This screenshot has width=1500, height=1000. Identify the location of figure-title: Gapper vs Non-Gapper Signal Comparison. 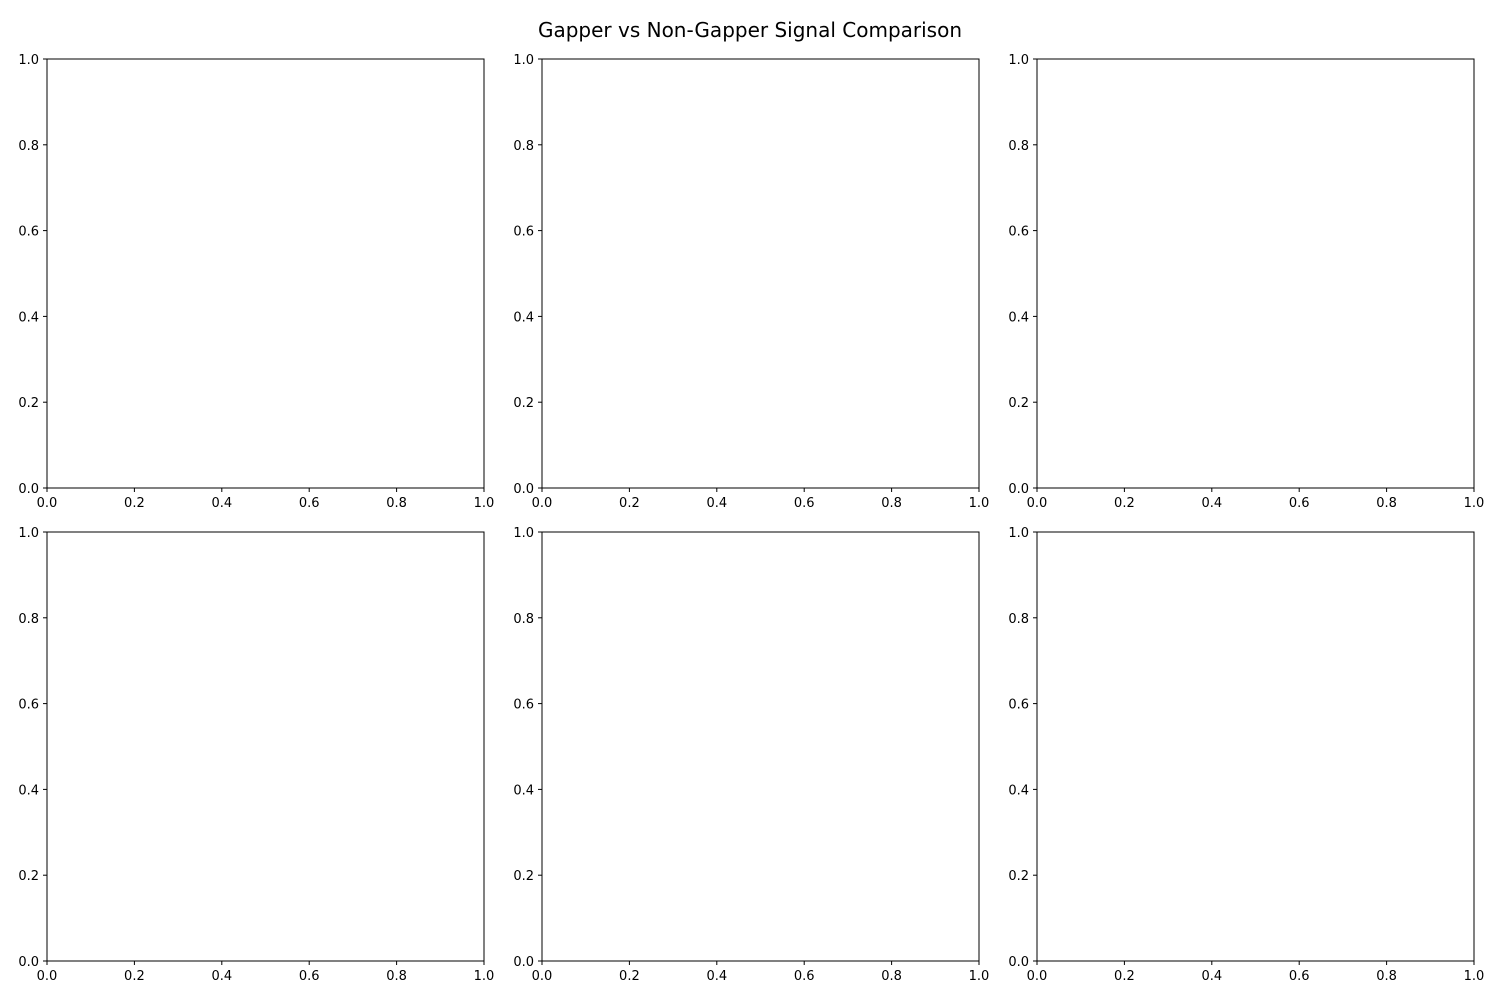
(750, 30).